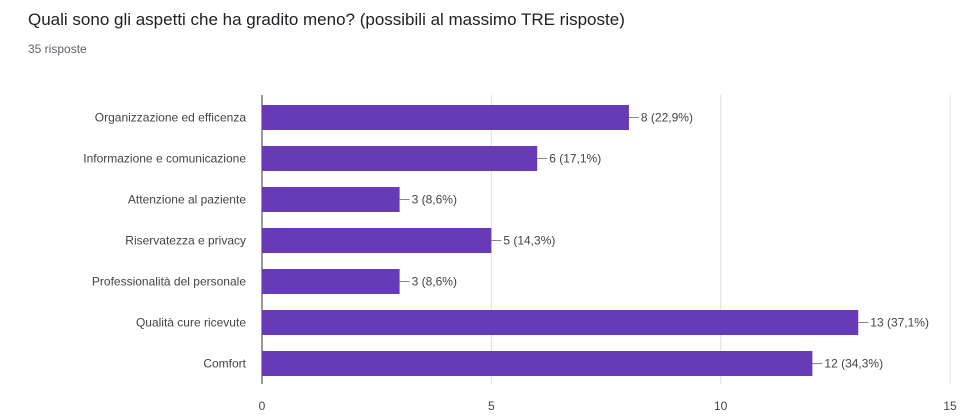 Image resolution: width=971 pixels, height=417 pixels. What do you see at coordinates (575, 159) in the screenshot?
I see `data-label: 6 (17,1%)` at bounding box center [575, 159].